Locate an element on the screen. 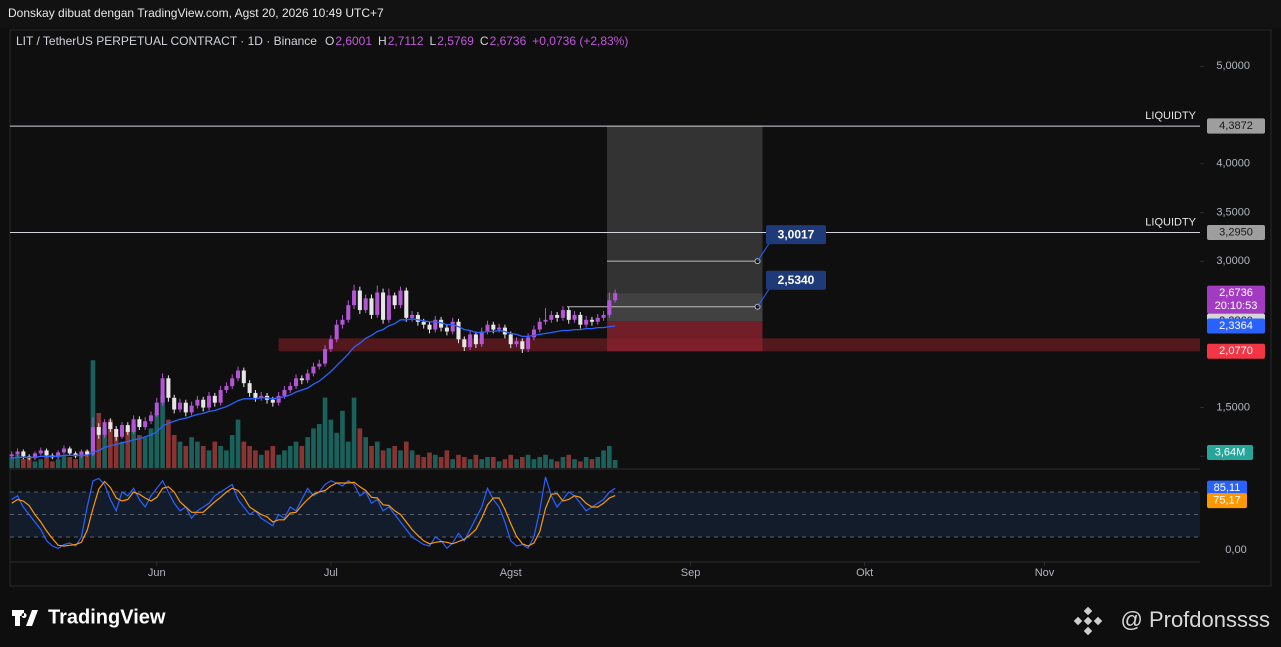 This screenshot has width=1281, height=647. footer-watermark: @ Profdonssss is located at coordinates (1196, 619).